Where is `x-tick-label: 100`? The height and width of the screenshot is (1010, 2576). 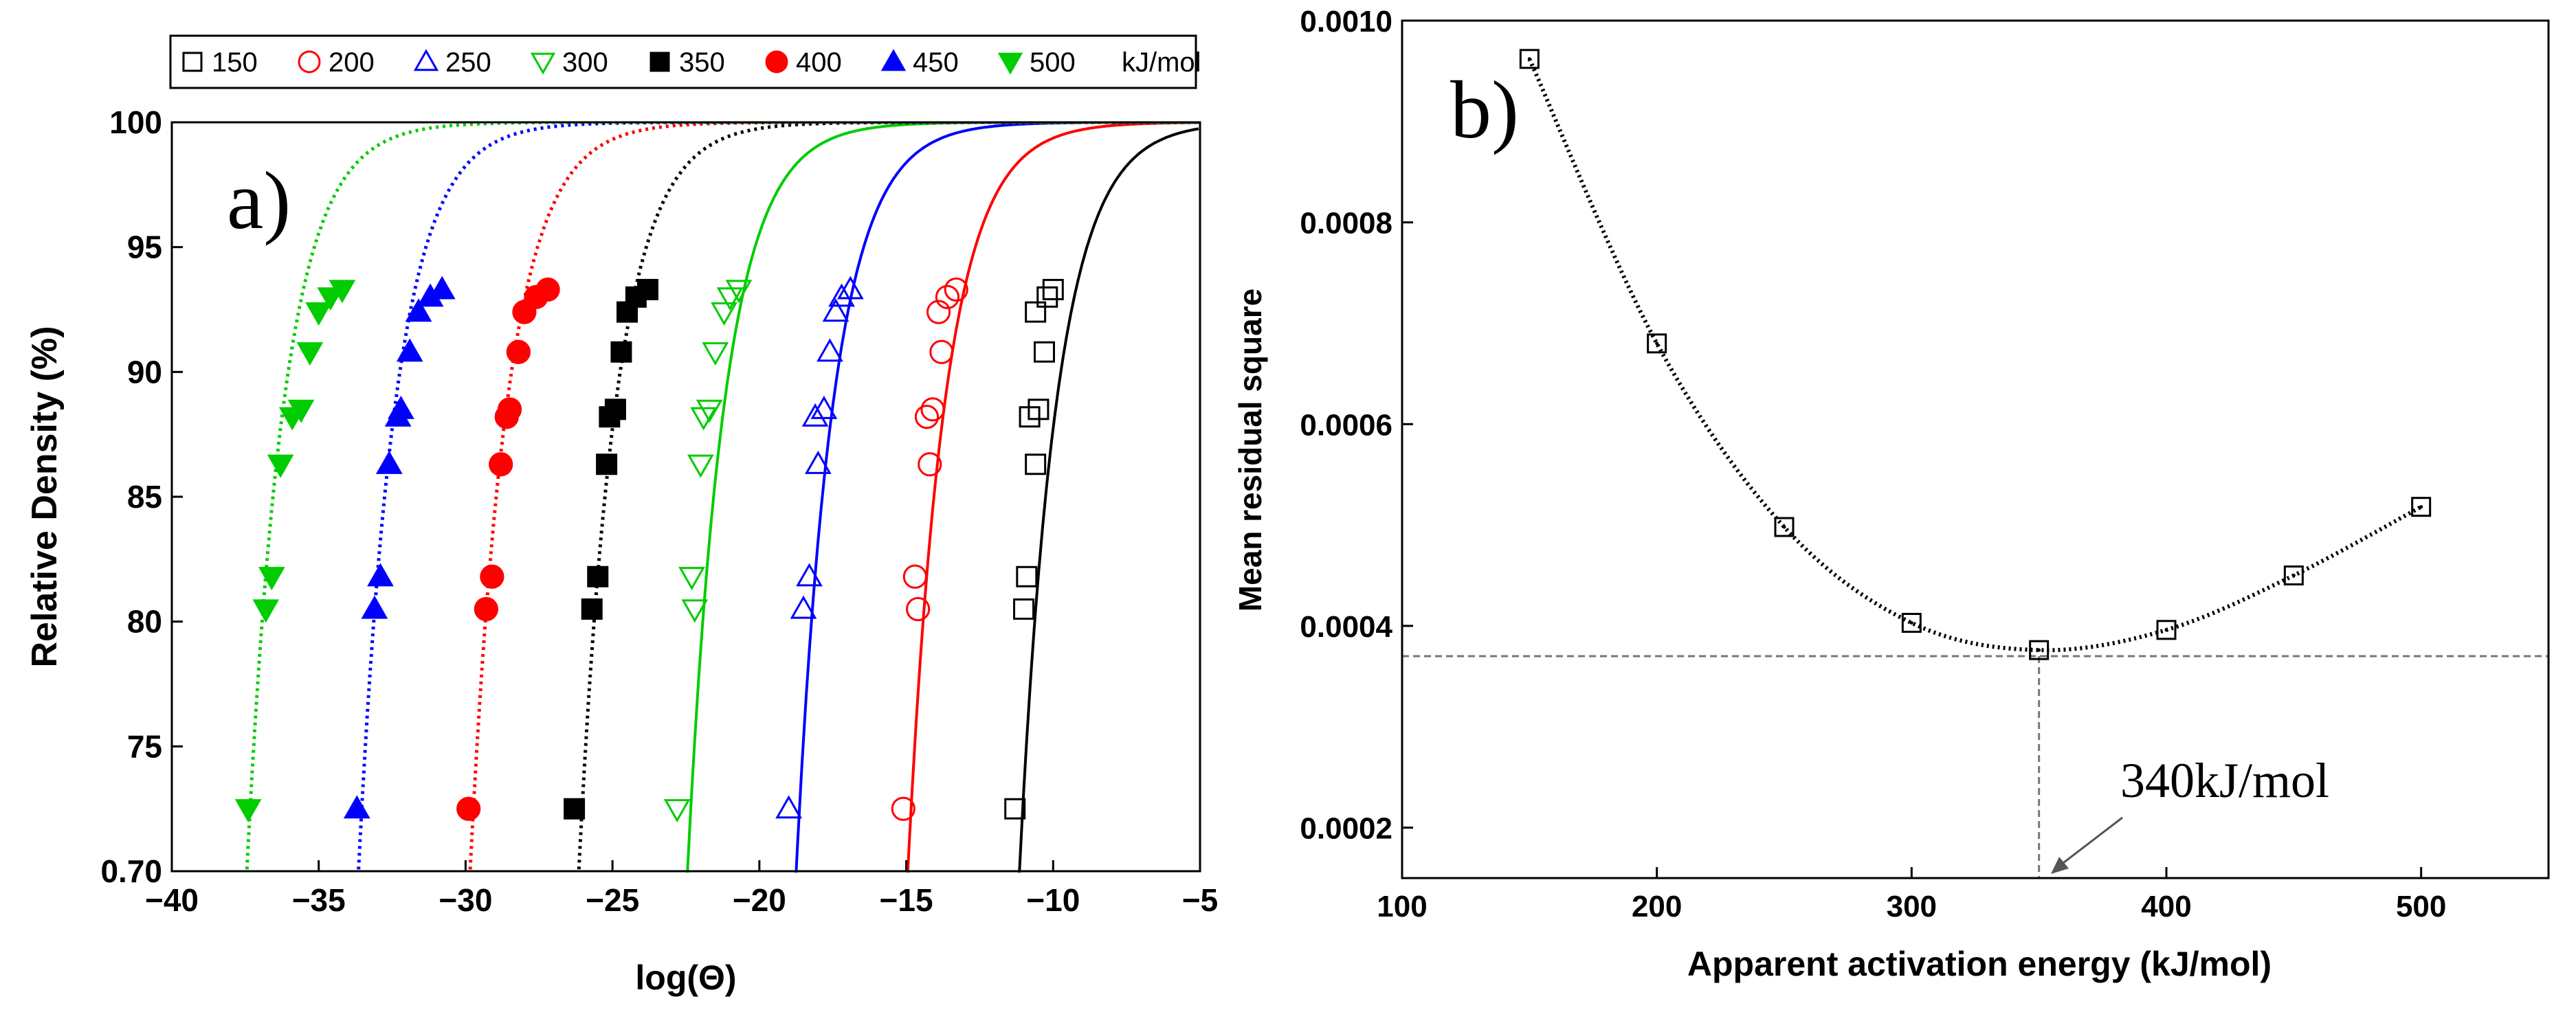 x-tick-label: 100 is located at coordinates (1402, 906).